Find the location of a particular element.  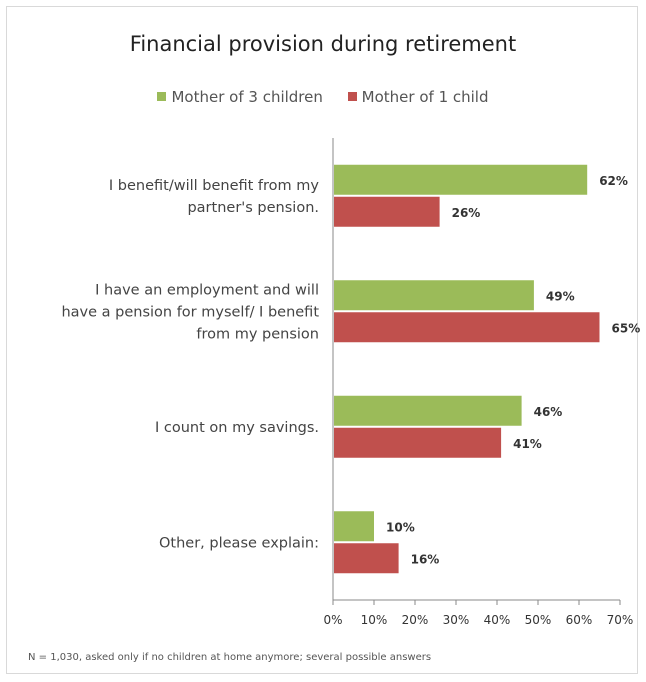

category-label: from my pension is located at coordinates (257, 334).